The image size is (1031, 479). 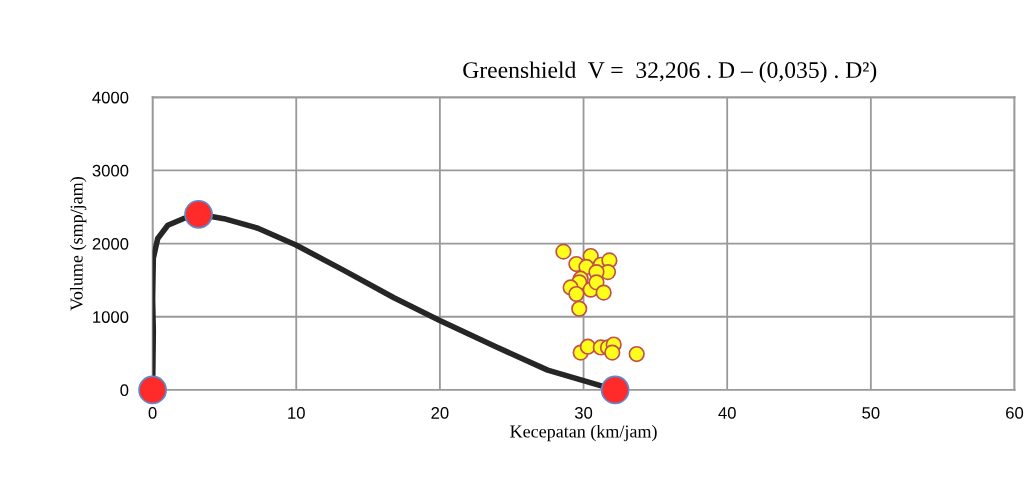 I want to click on x-tick-label: 20, so click(x=440, y=413).